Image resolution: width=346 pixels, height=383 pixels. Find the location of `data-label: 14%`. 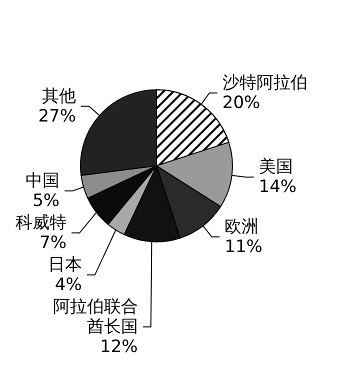

data-label: 14% is located at coordinates (277, 187).